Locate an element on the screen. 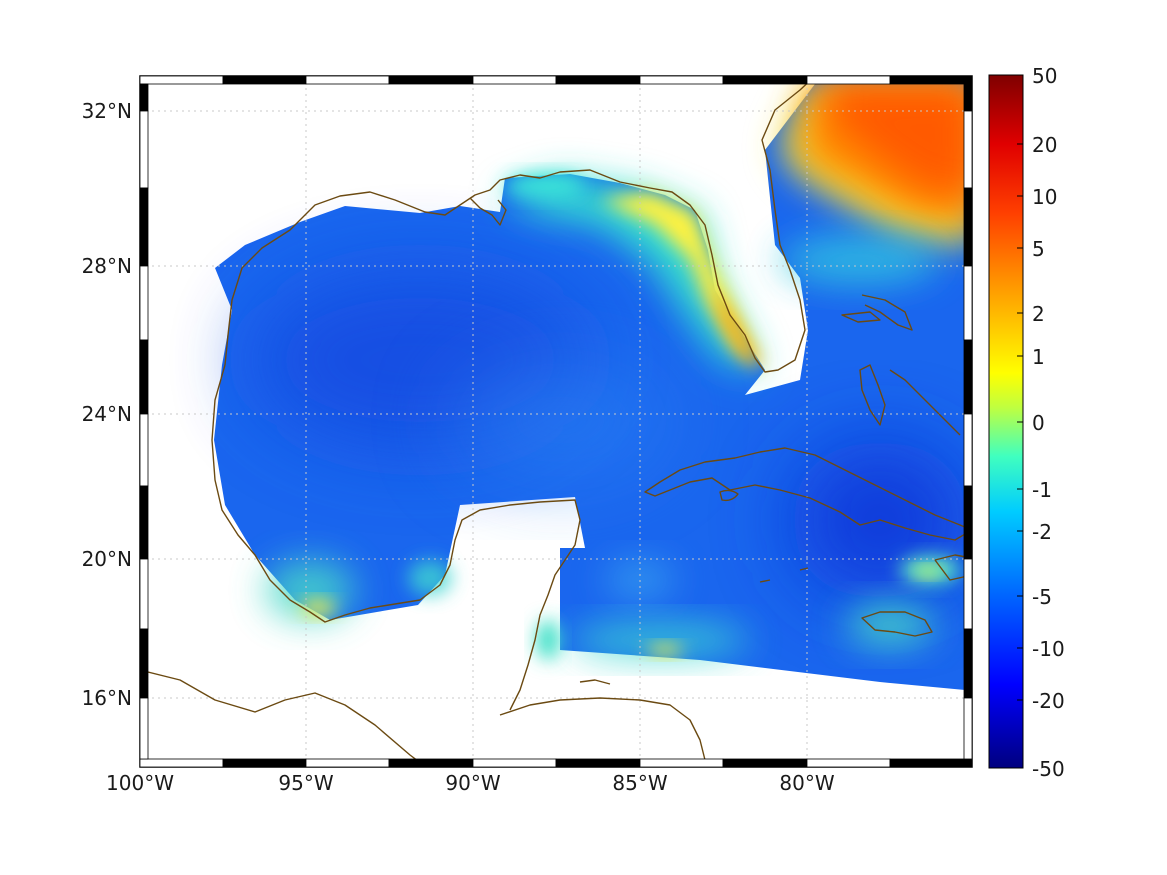 The height and width of the screenshot is (875, 1167). atlantic-cyan-band is located at coordinates (860, 260).